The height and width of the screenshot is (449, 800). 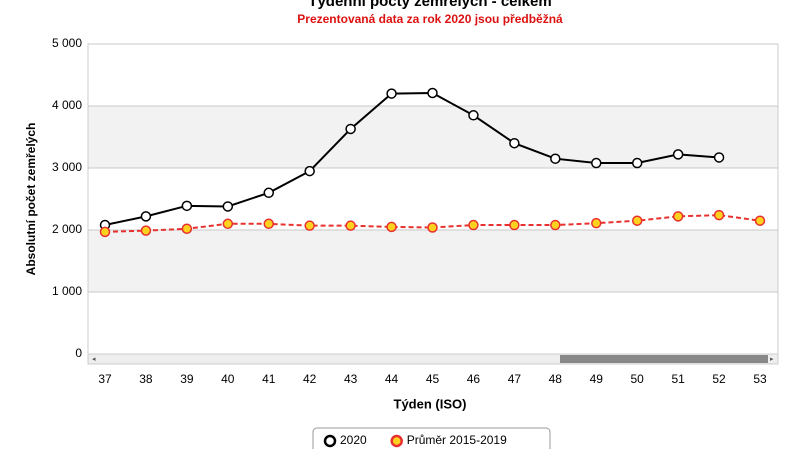 What do you see at coordinates (269, 379) in the screenshot?
I see `x-tick-label: 41` at bounding box center [269, 379].